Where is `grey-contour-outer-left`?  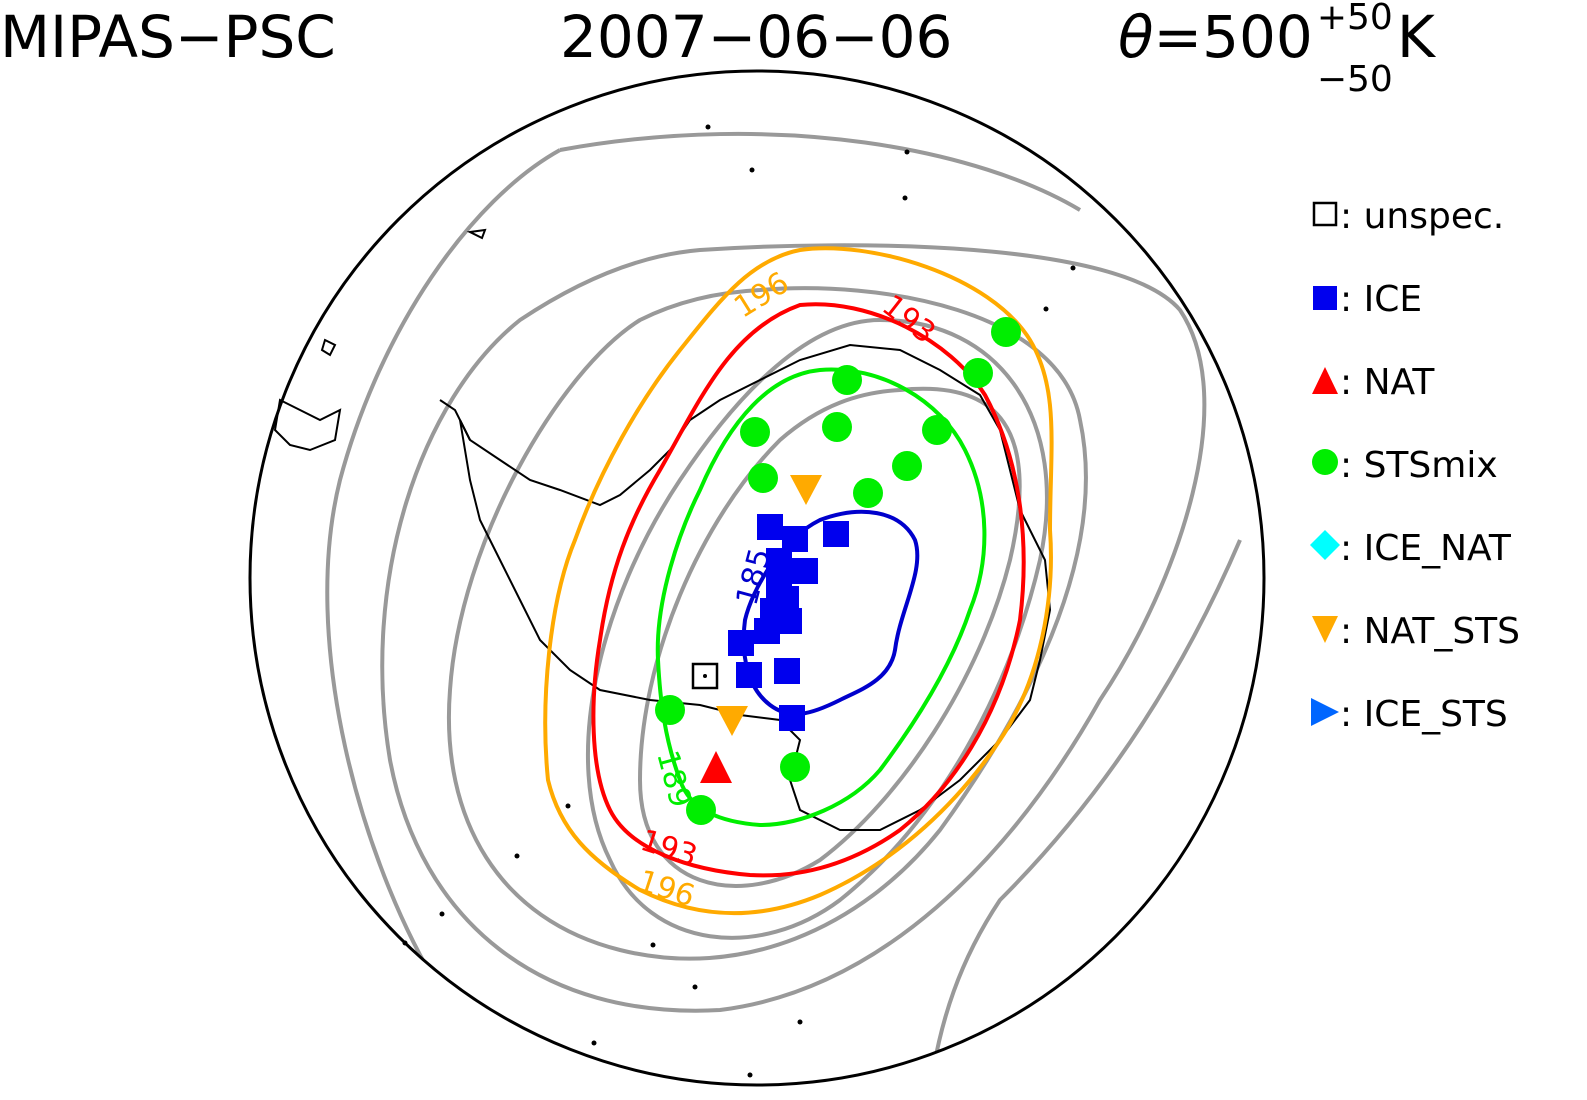 grey-contour-outer-left is located at coordinates (443, 570).